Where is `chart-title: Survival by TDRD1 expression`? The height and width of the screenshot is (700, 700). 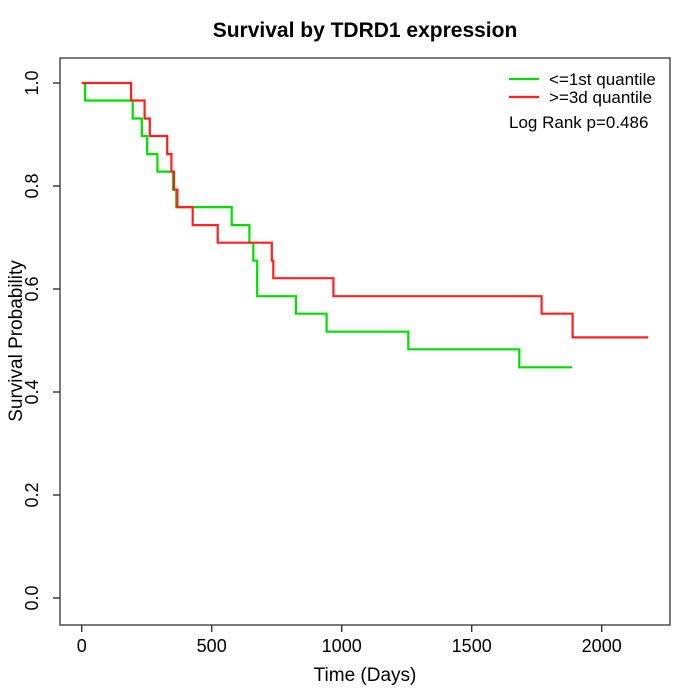
chart-title: Survival by TDRD1 expression is located at coordinates (365, 30).